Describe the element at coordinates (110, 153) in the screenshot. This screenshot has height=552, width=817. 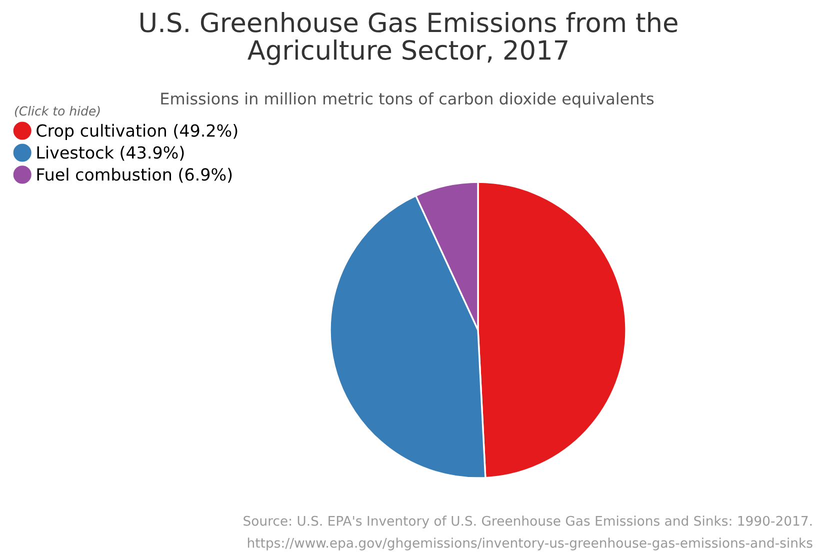
I see `legend-label: Livestock (43.9%)` at that location.